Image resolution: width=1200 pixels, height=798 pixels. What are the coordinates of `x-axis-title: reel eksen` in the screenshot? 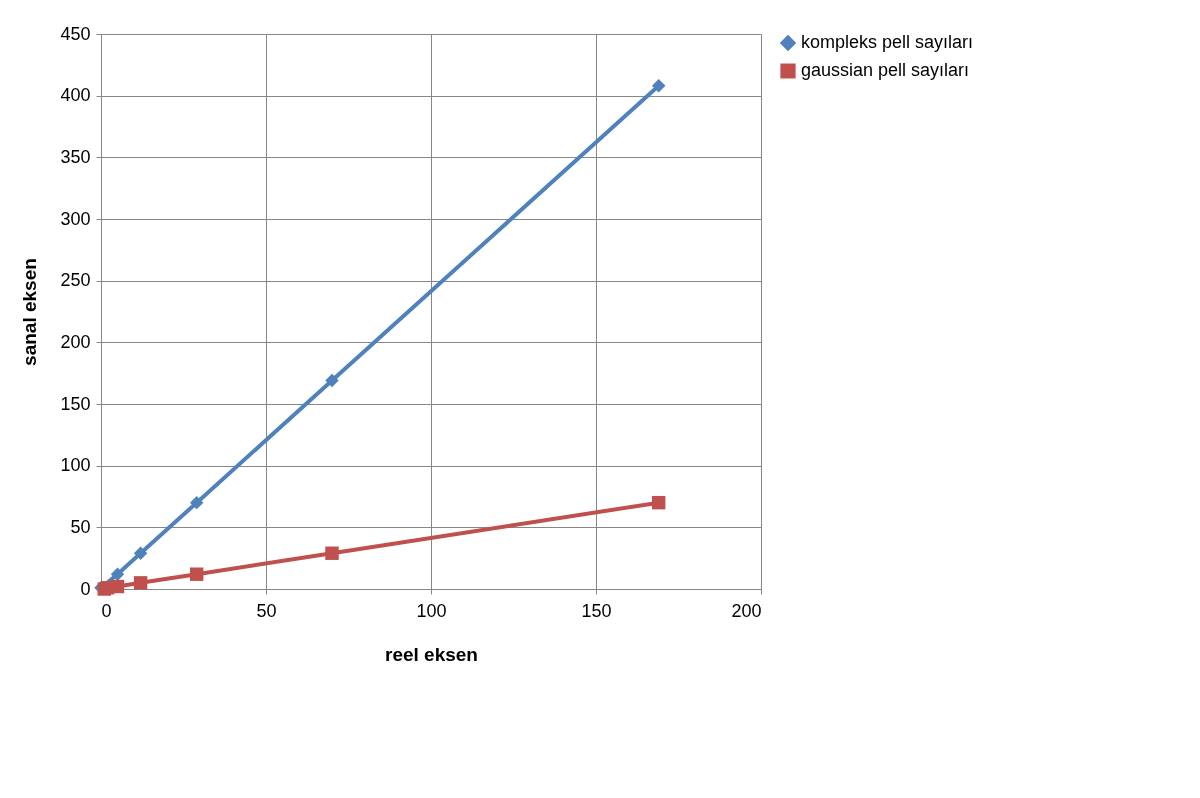 It's located at (431, 654).